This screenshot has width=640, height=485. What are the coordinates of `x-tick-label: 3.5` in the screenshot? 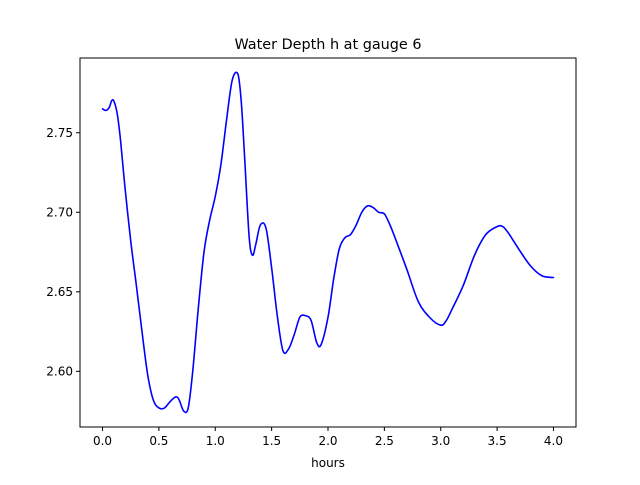 It's located at (497, 441).